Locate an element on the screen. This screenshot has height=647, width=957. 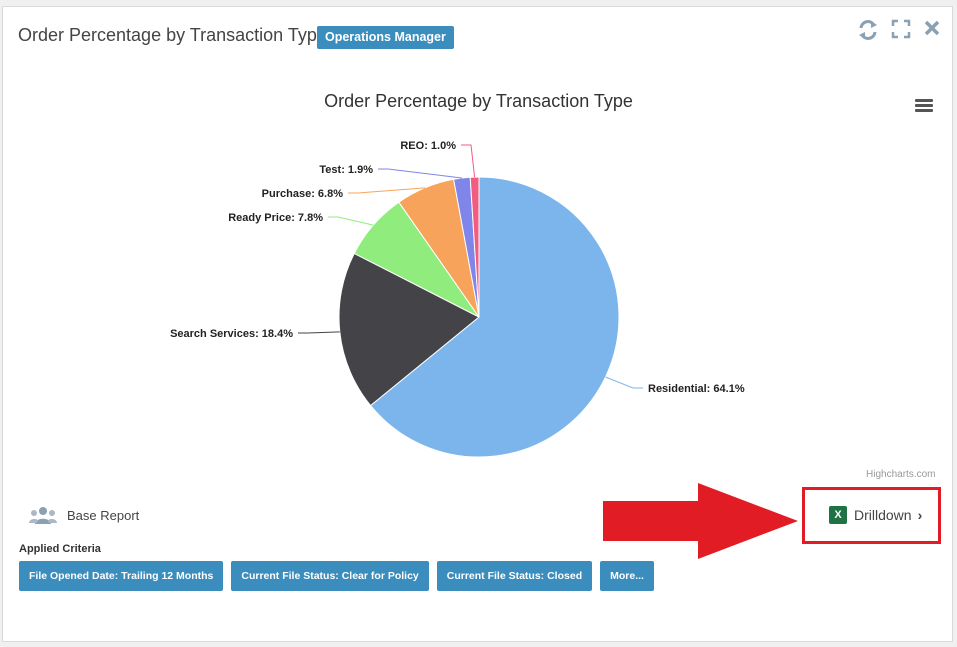
pie-slice-search-services is located at coordinates (409, 329).